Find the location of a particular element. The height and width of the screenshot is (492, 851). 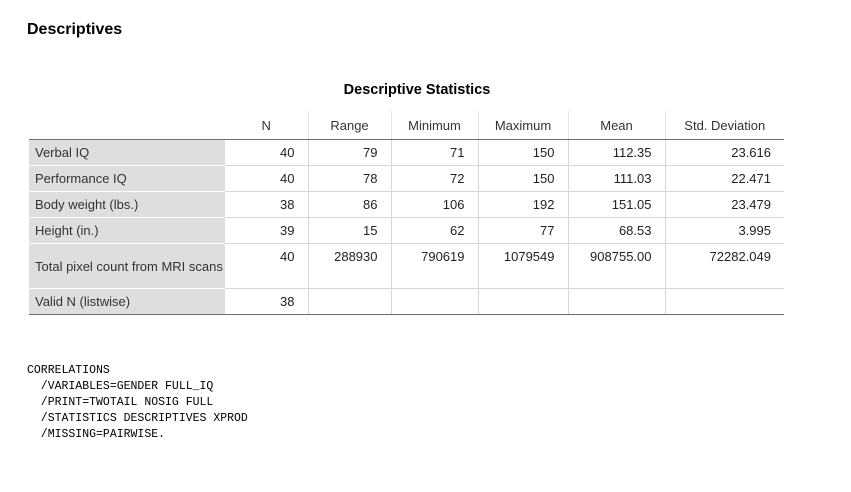

corner-cell is located at coordinates (127, 125).